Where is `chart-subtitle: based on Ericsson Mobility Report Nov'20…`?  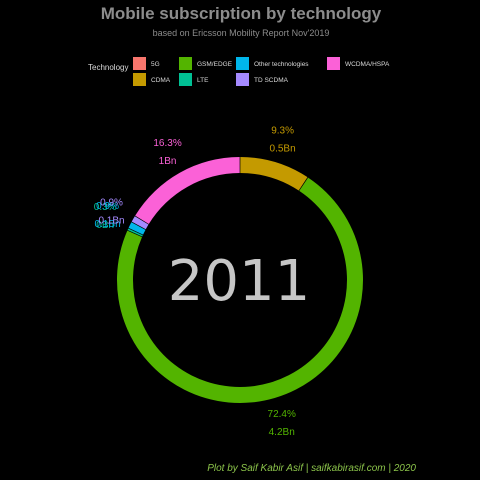
chart-subtitle: based on Ericsson Mobility Report Nov'20… is located at coordinates (241, 33).